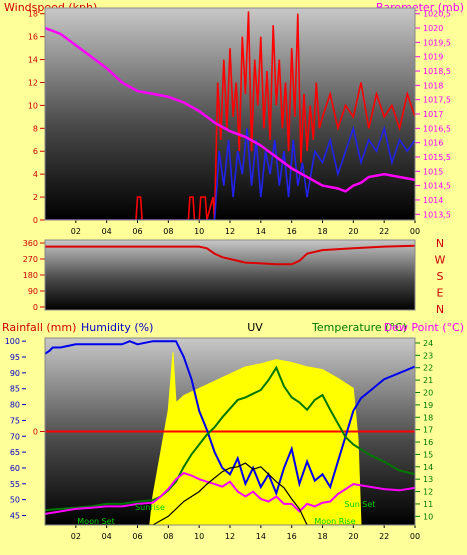  What do you see at coordinates (255, 327) in the screenshot?
I see `uv-axis-title: UV` at bounding box center [255, 327].